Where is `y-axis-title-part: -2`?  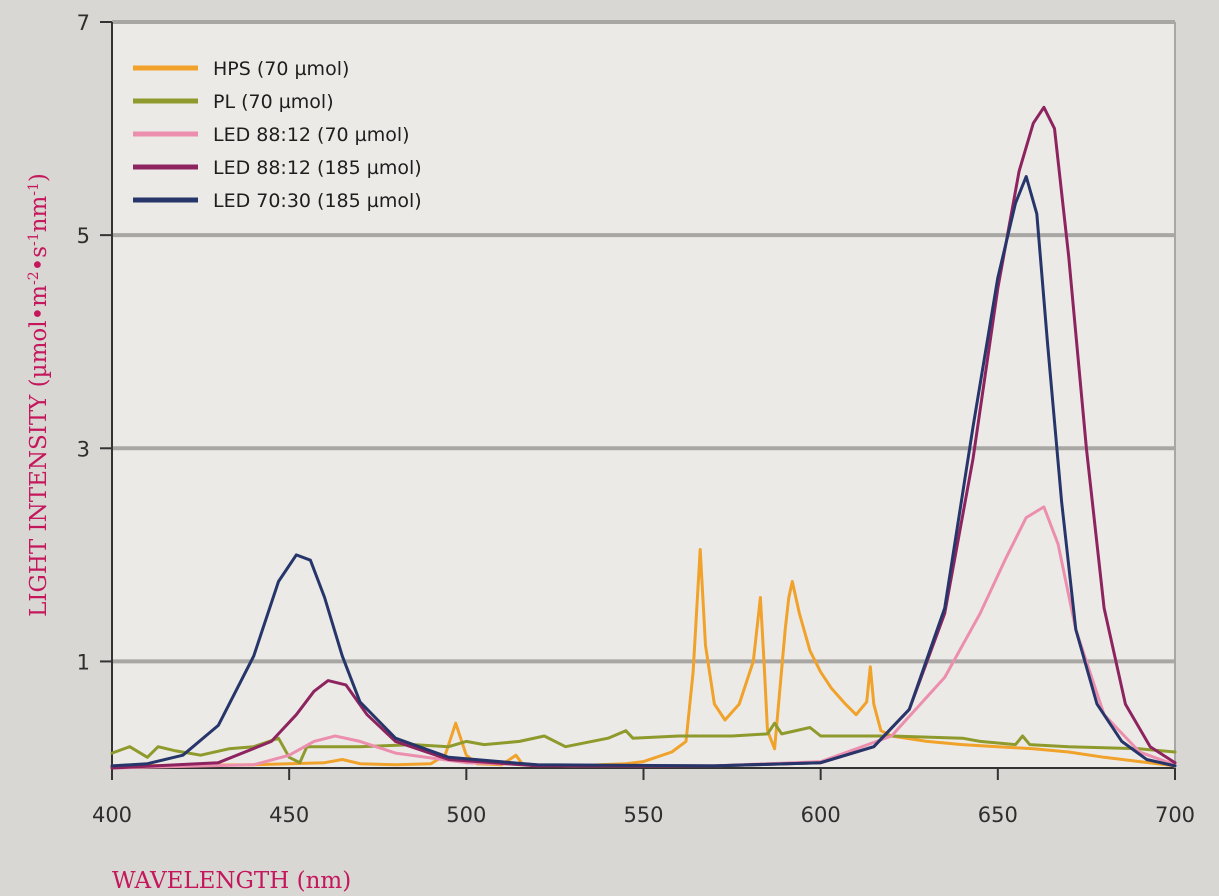
y-axis-title-part: -2 is located at coordinates (34, 278).